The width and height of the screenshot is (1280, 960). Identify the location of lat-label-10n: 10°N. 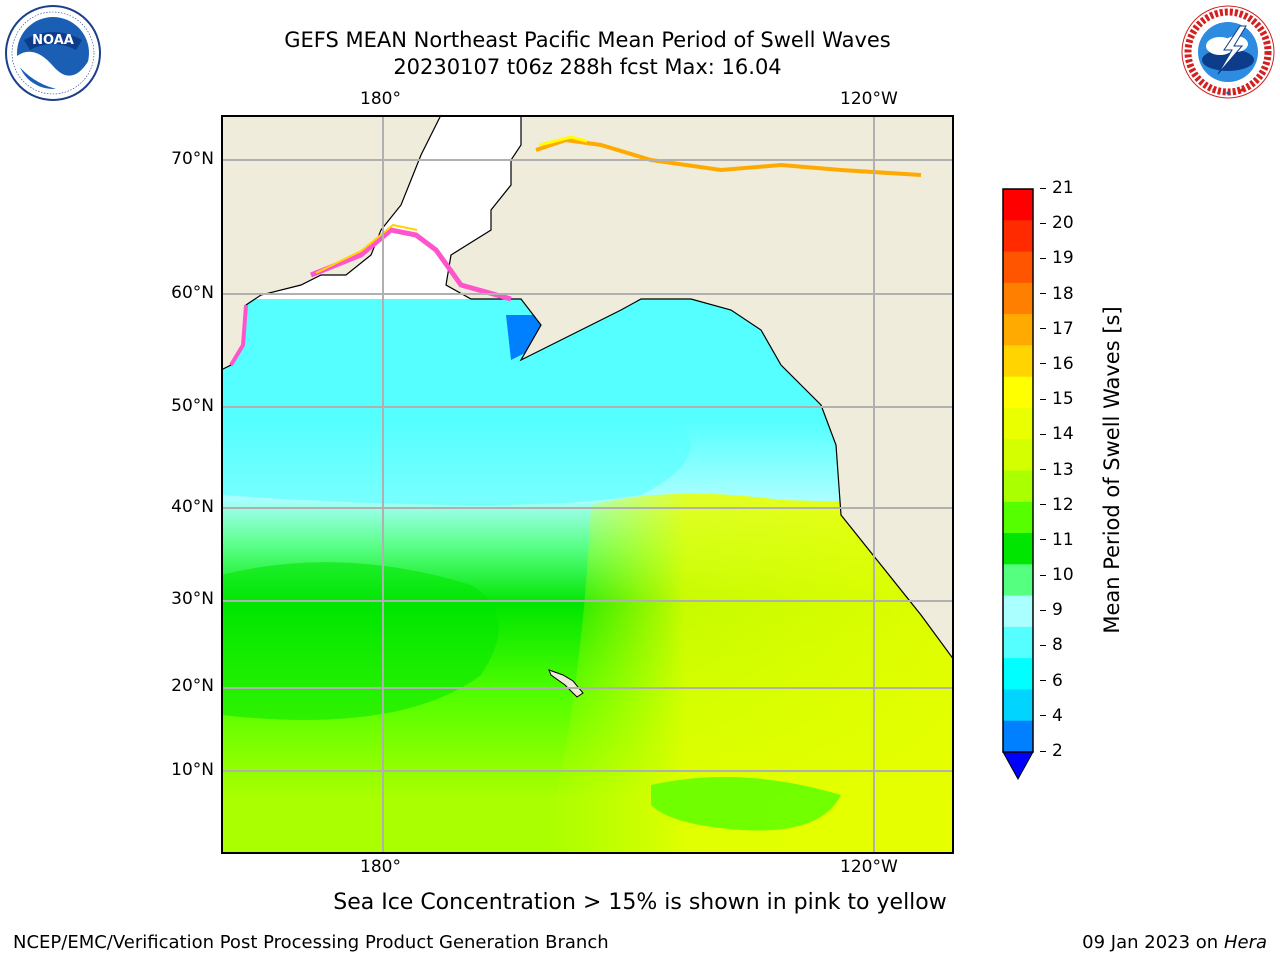
(192, 770).